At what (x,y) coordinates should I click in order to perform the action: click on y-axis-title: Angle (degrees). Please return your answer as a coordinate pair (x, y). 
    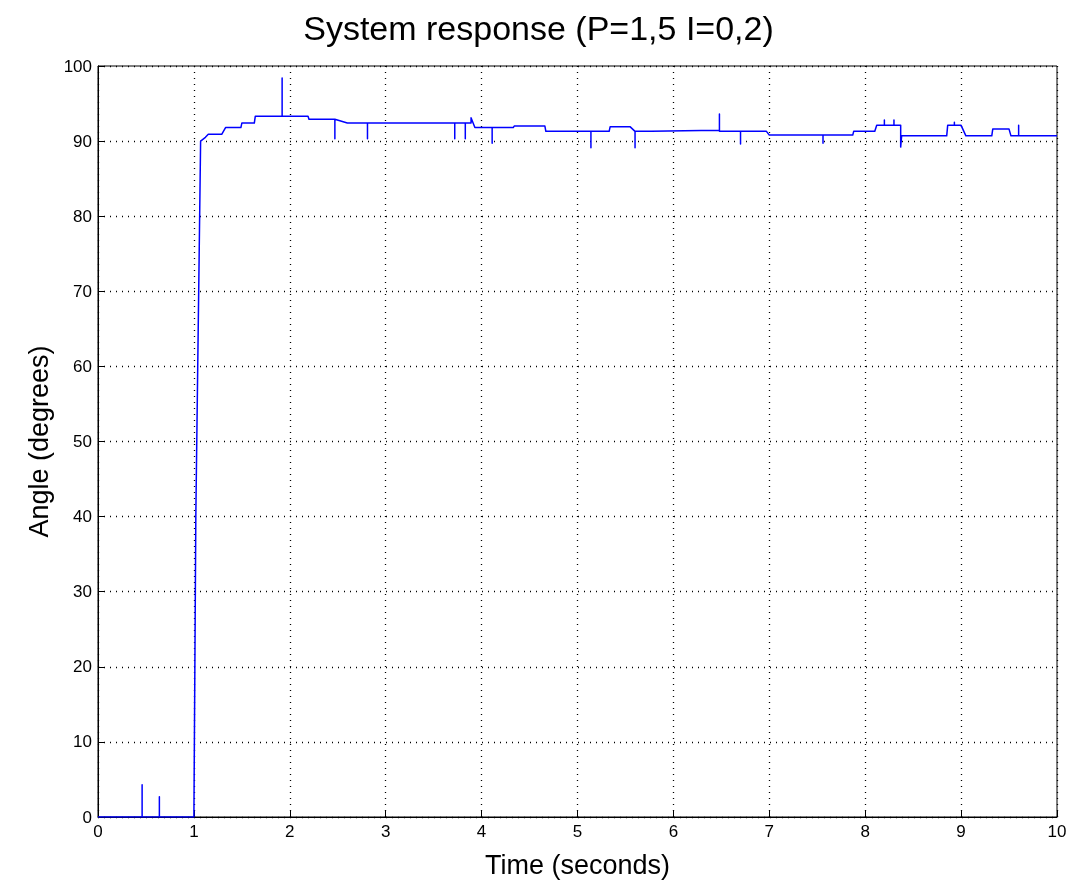
    Looking at the image, I should click on (38, 441).